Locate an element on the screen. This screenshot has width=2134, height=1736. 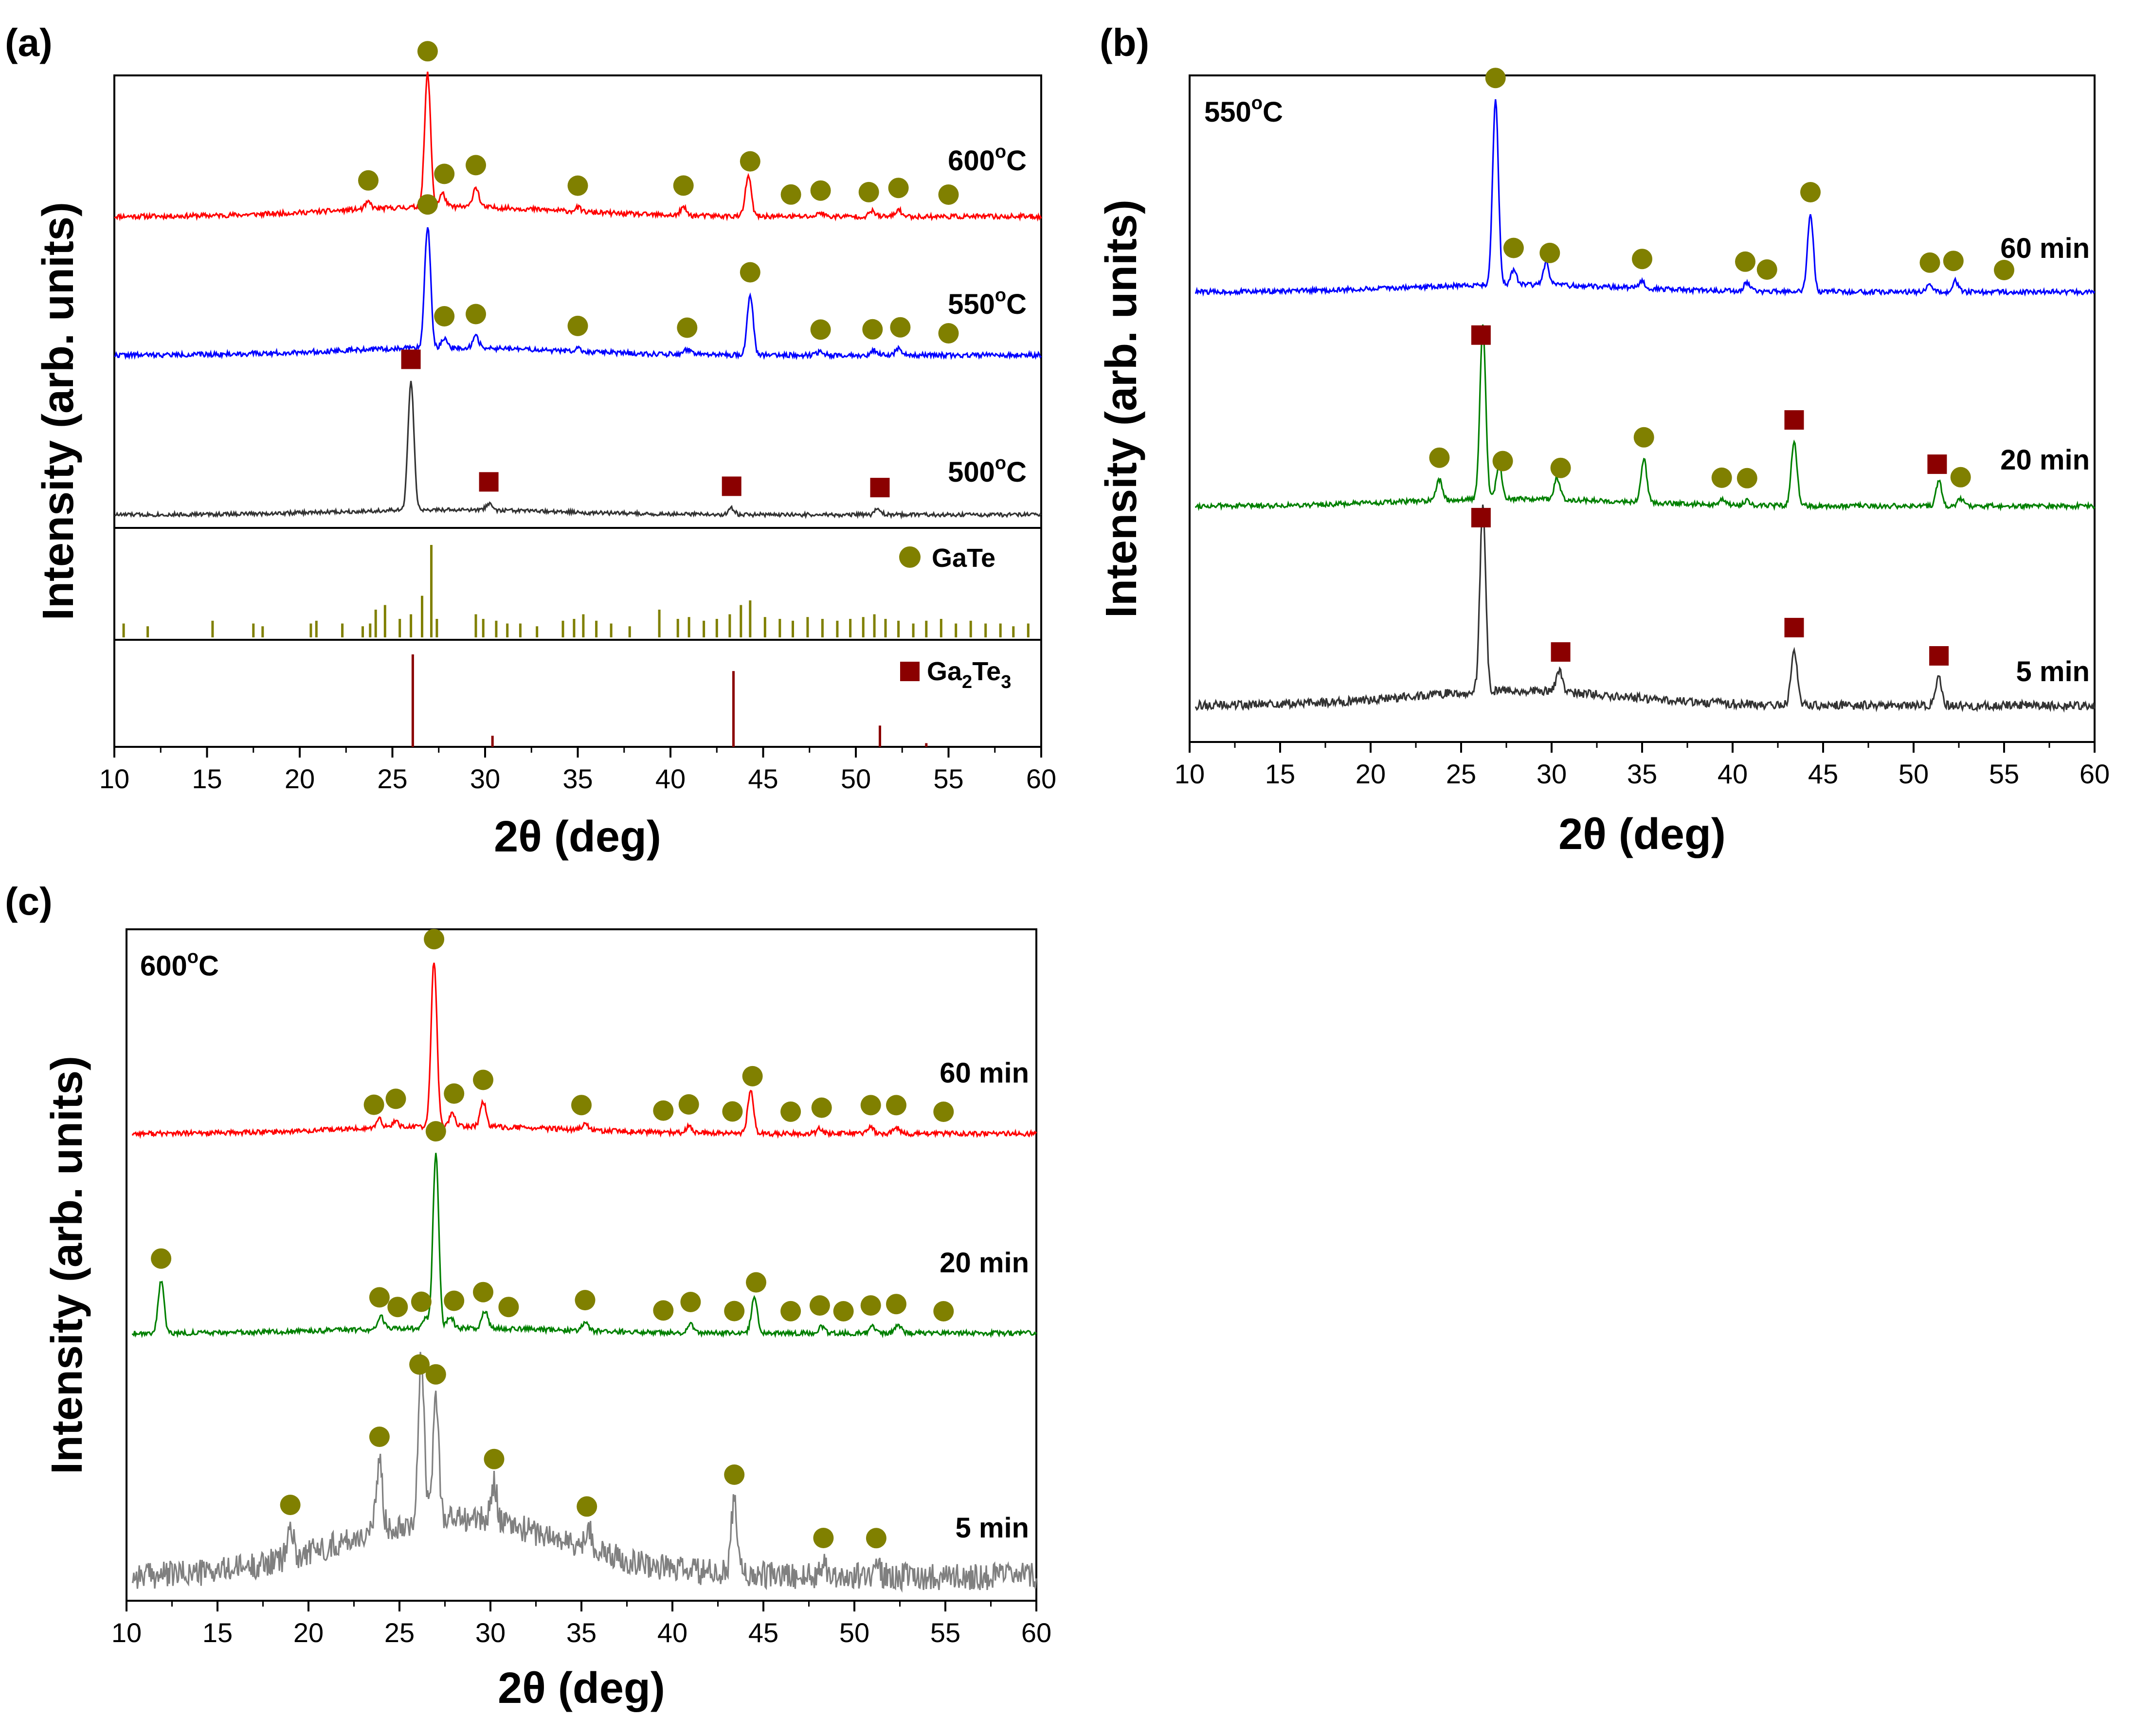
series-label-b-20min: 20 min is located at coordinates (2045, 460).